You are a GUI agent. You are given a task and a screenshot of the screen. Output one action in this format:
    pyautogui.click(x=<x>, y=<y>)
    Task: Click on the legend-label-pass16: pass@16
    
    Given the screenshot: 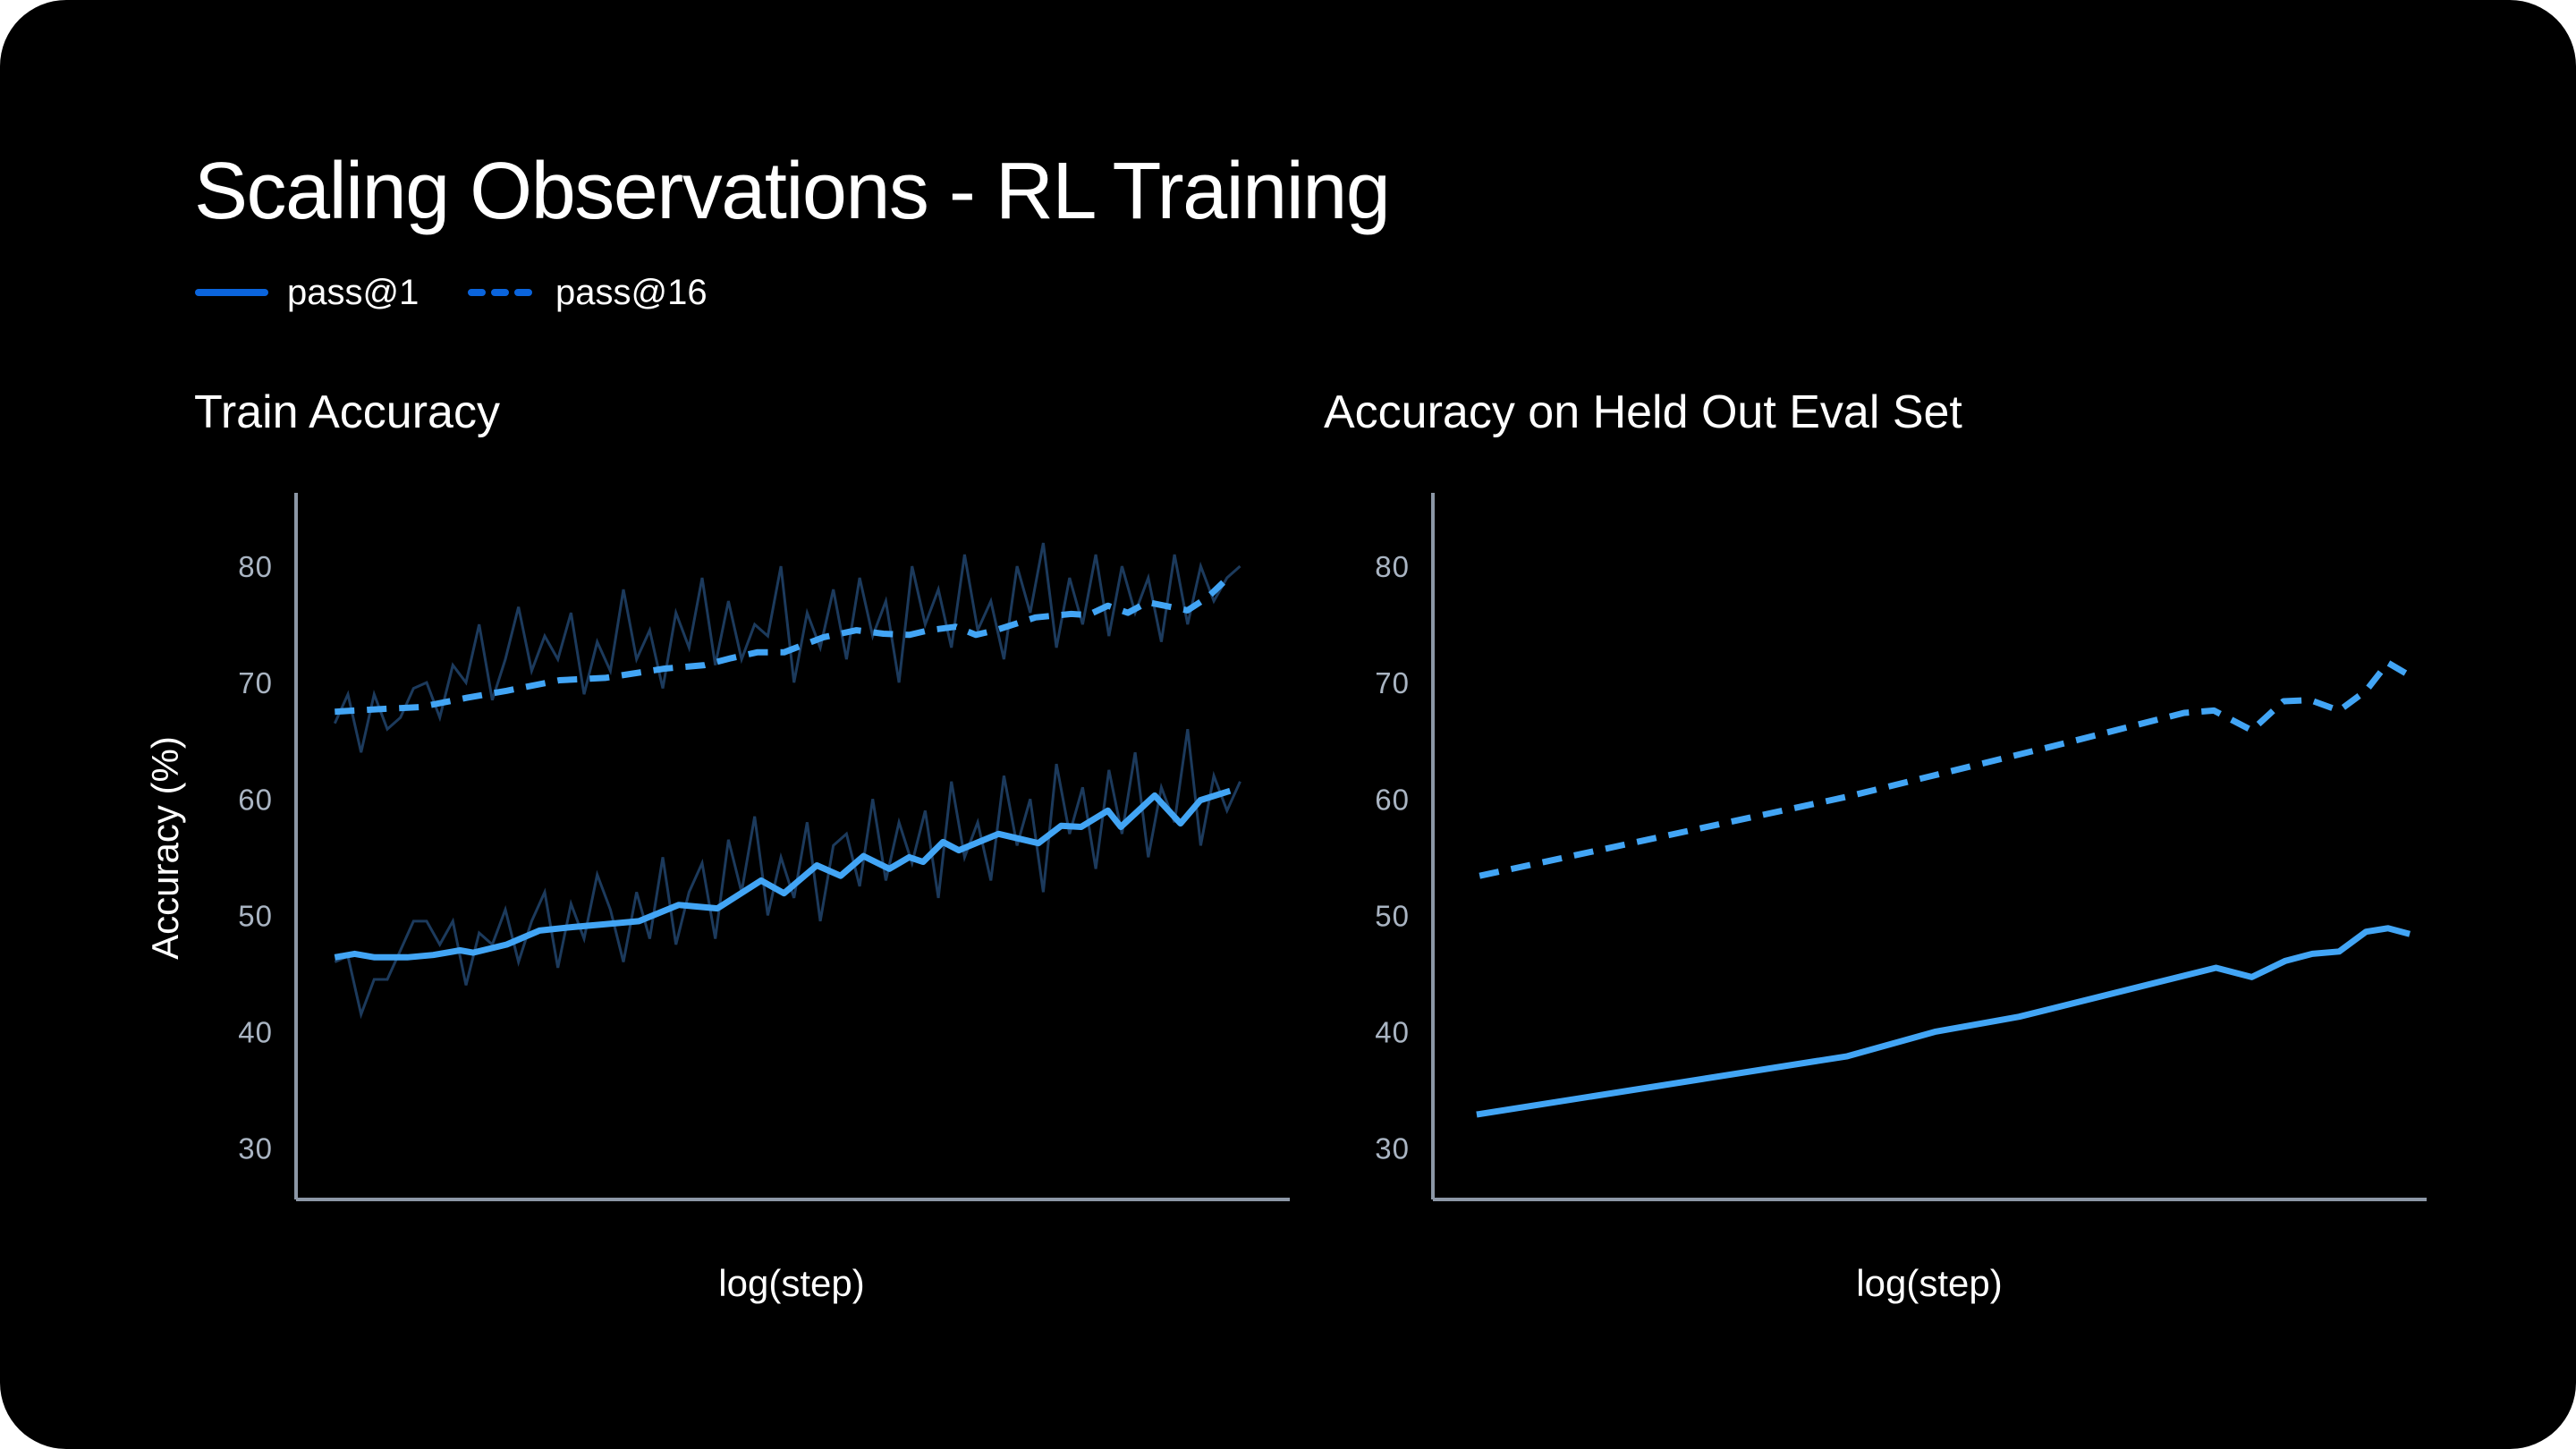 What is the action you would take?
    pyautogui.click(x=631, y=292)
    